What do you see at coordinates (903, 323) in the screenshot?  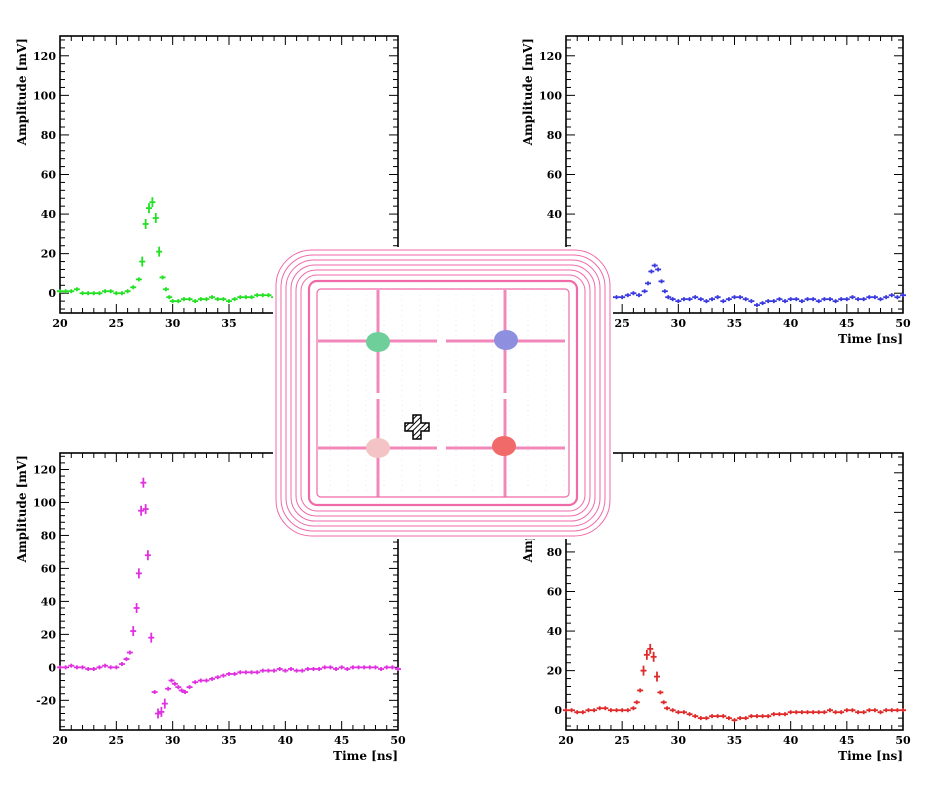 I see `x-tick-label: 50` at bounding box center [903, 323].